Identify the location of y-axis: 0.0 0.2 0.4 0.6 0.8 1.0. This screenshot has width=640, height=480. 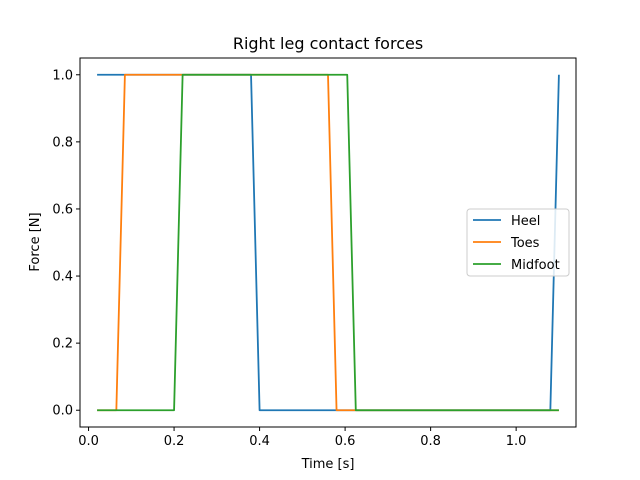
(66, 243).